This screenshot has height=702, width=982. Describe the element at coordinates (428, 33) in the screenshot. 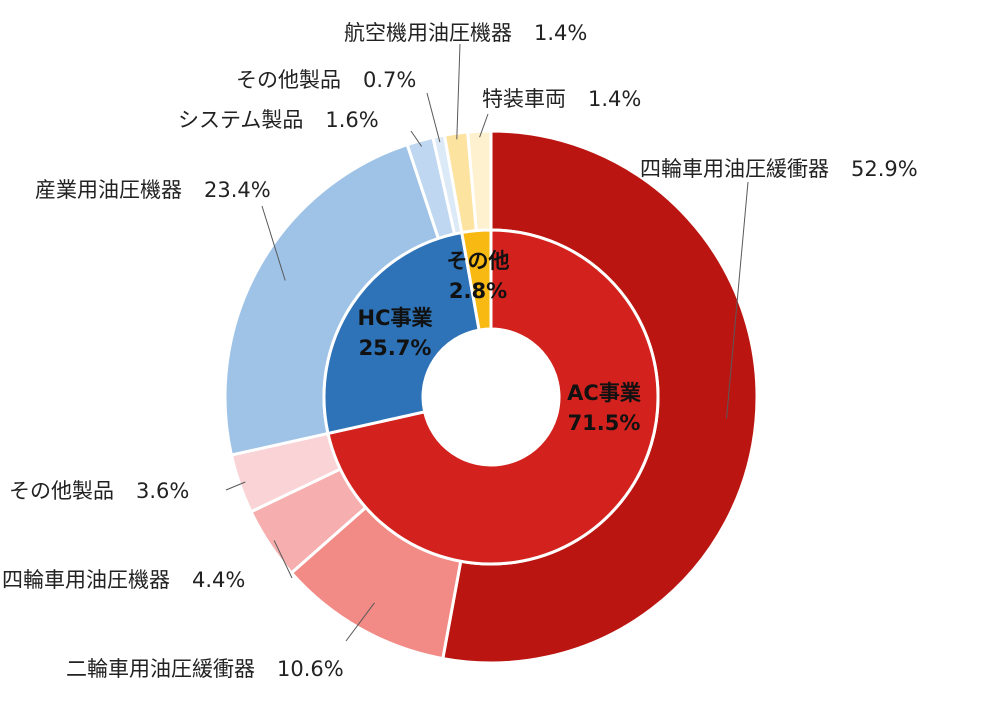

I see `outer-label-name: 航空機用油圧機器` at that location.